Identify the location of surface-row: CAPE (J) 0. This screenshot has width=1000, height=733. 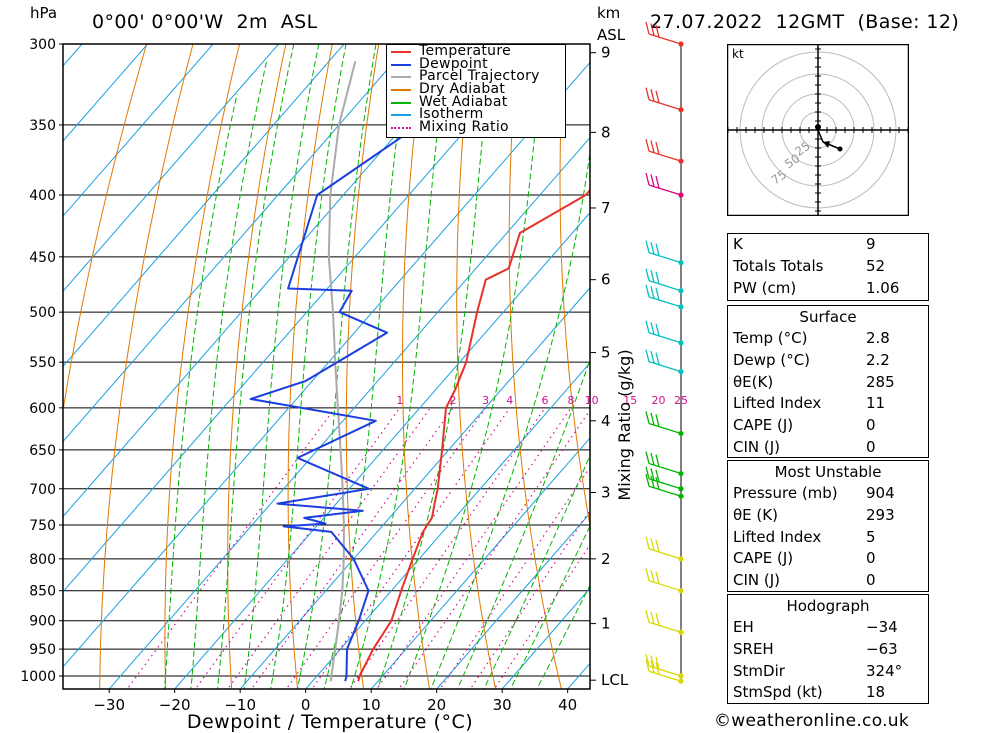
(828, 426).